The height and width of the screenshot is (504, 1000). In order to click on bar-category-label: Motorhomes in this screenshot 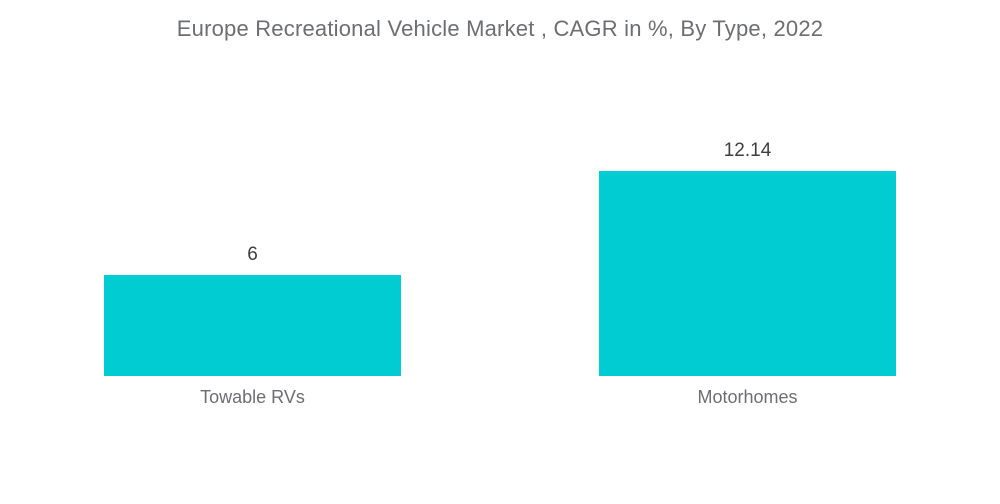, I will do `click(747, 397)`.